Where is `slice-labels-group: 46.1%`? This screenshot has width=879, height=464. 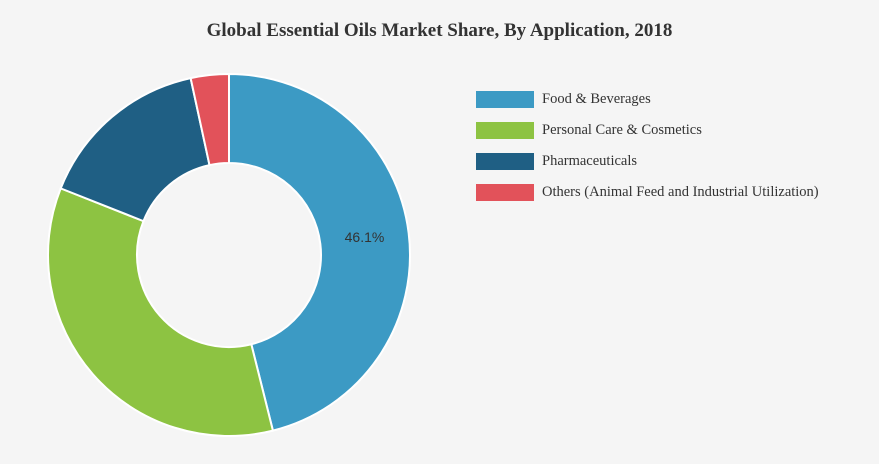 slice-labels-group: 46.1% is located at coordinates (365, 237).